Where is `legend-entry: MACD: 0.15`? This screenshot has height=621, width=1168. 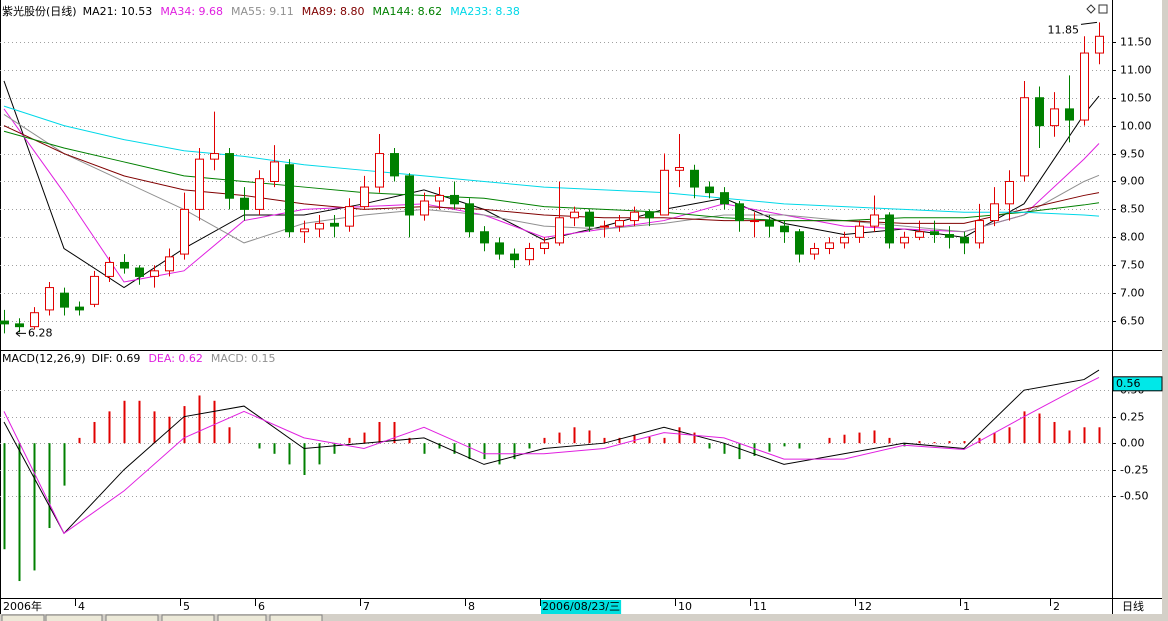
legend-entry: MACD: 0.15 is located at coordinates (243, 358).